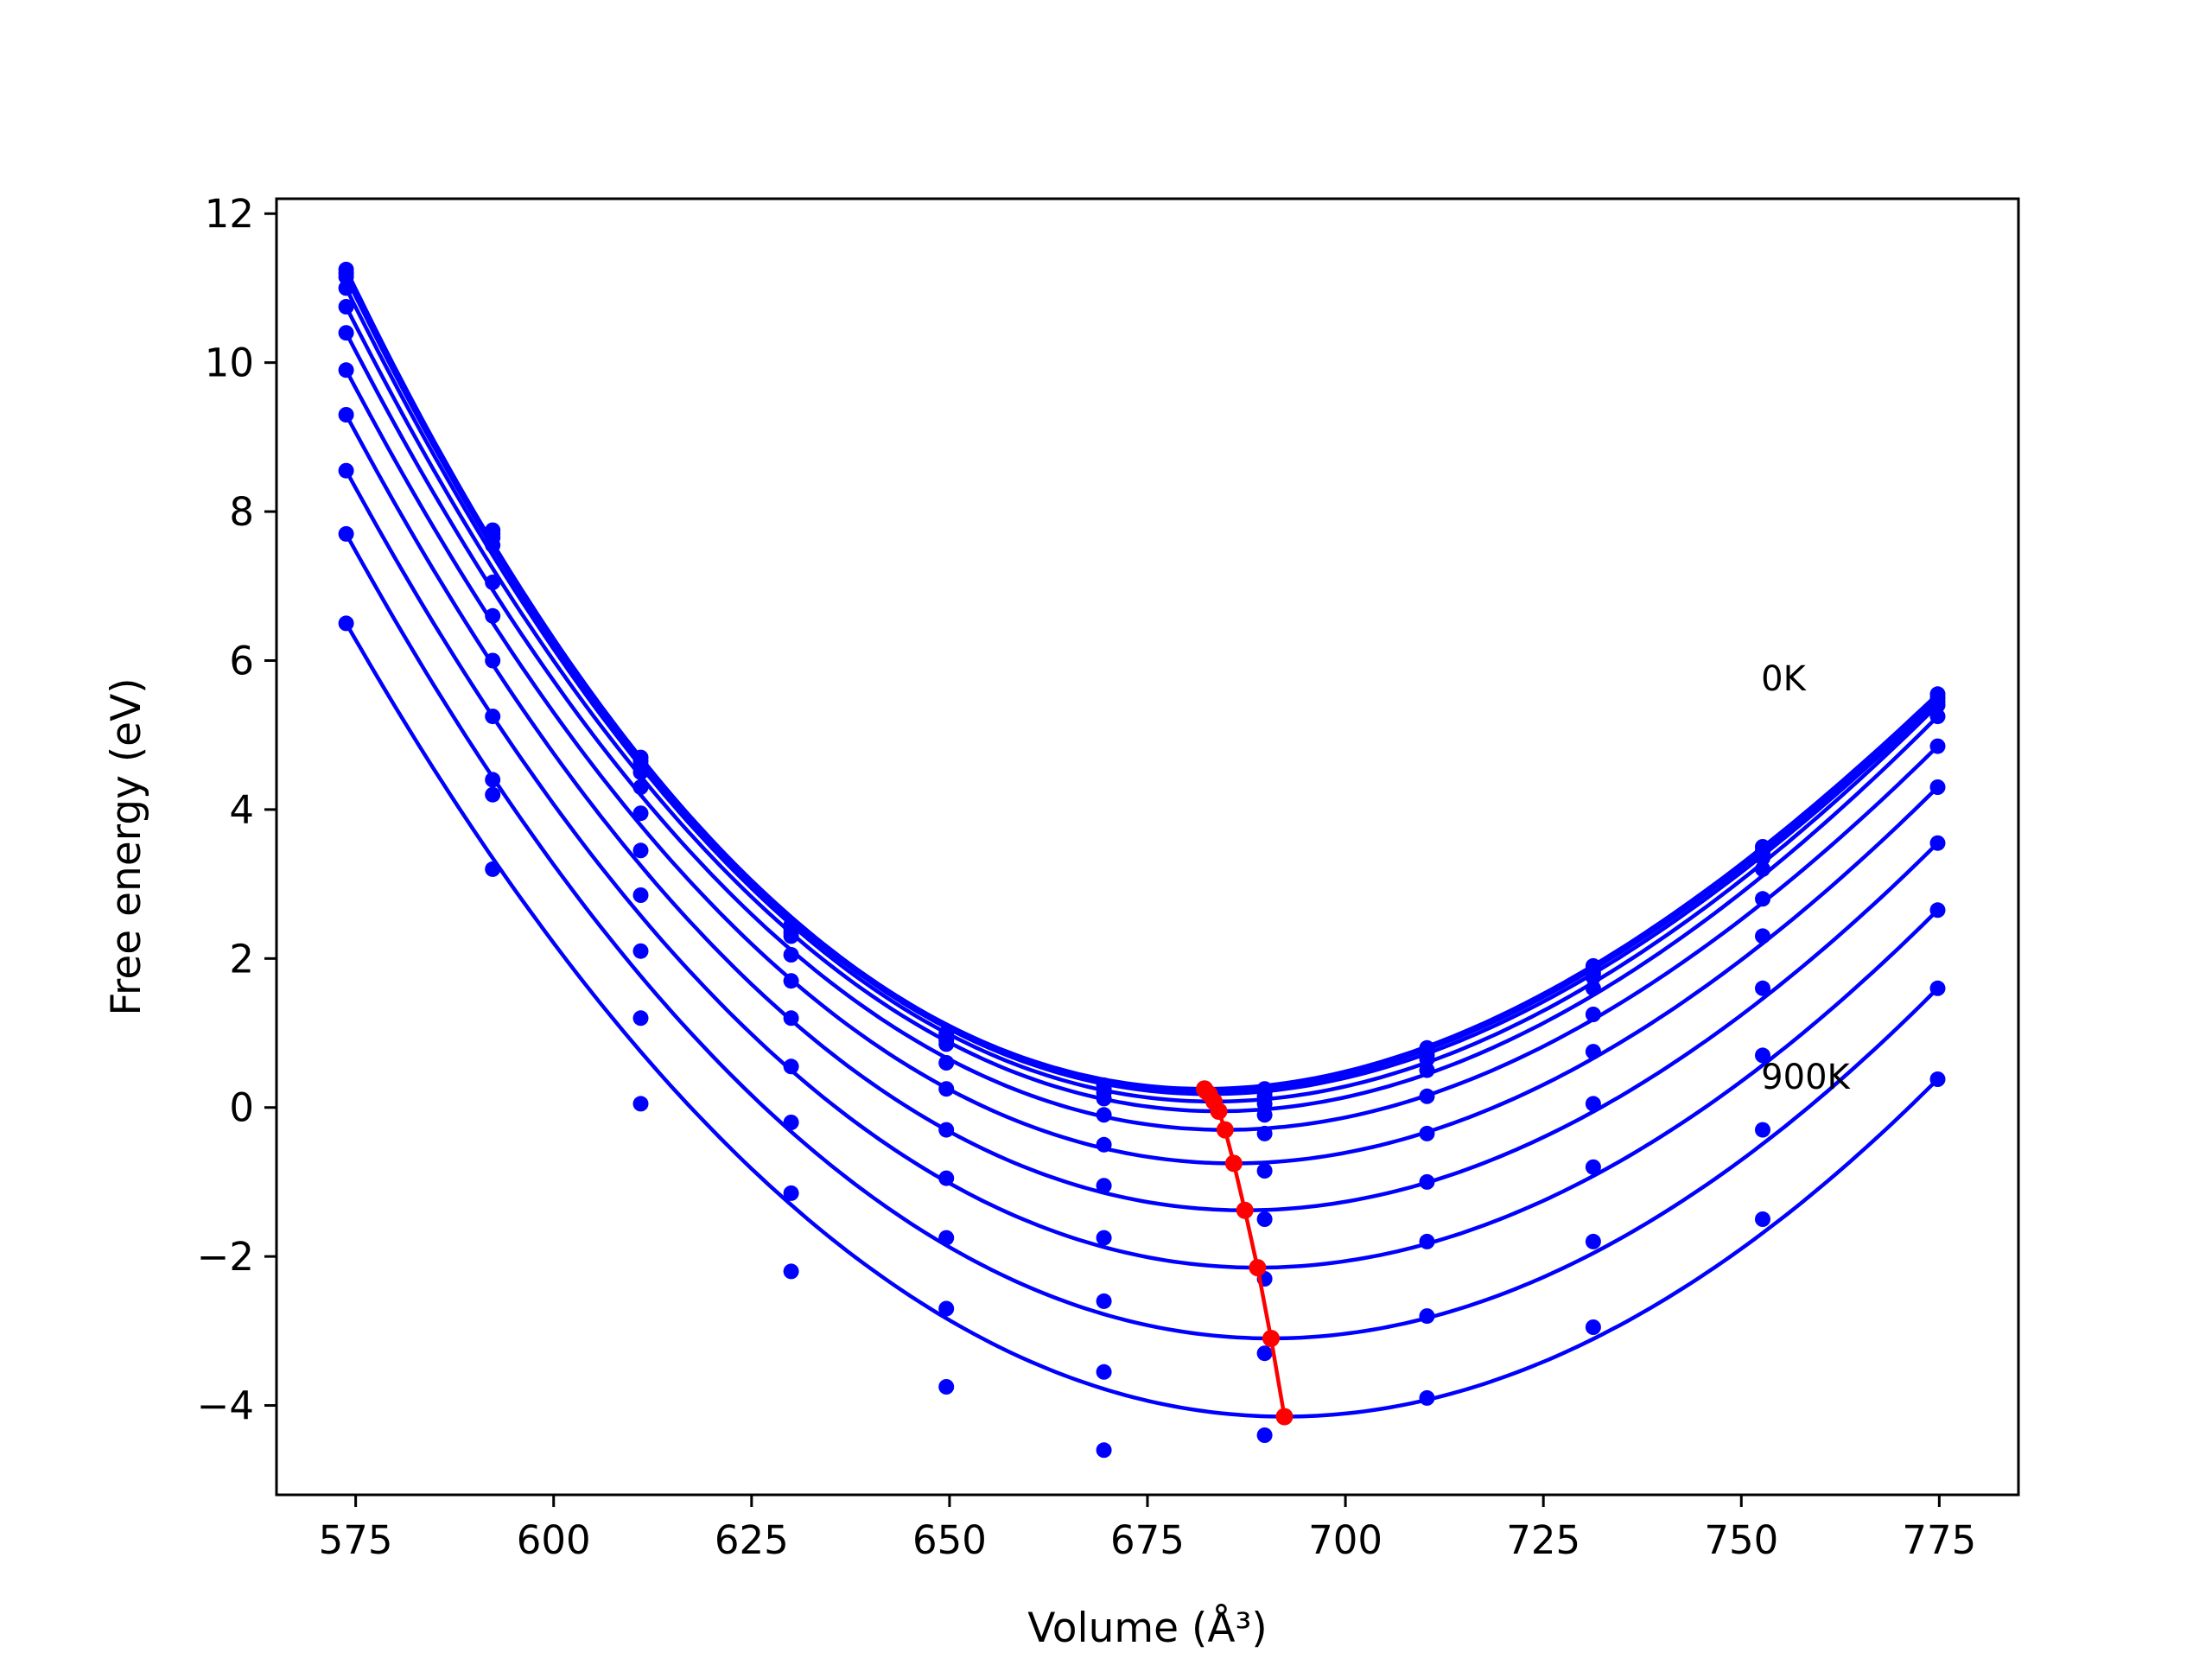  What do you see at coordinates (1147, 1540) in the screenshot?
I see `x-tick-label: 675` at bounding box center [1147, 1540].